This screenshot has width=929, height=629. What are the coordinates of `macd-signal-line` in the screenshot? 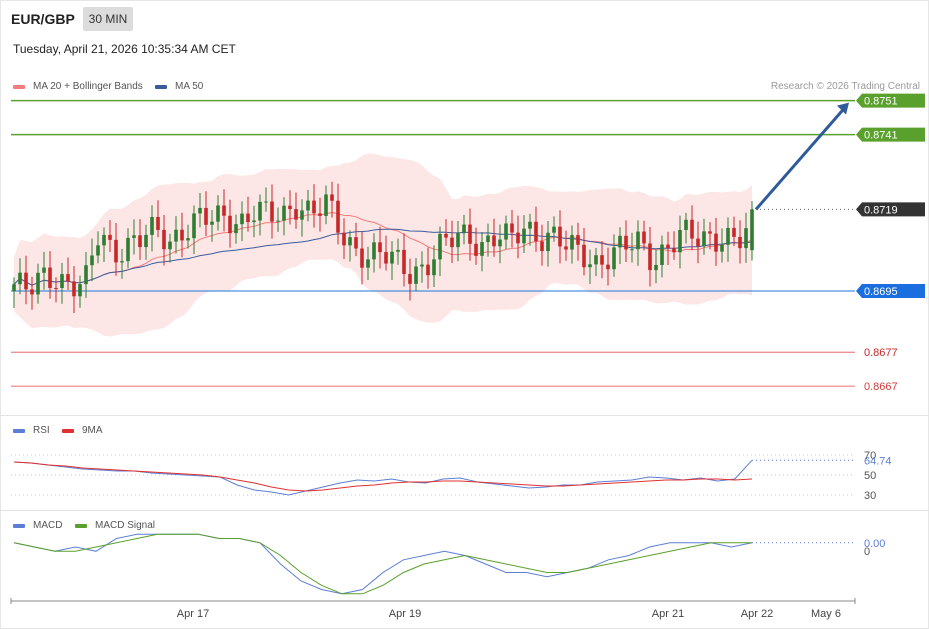 It's located at (382, 564).